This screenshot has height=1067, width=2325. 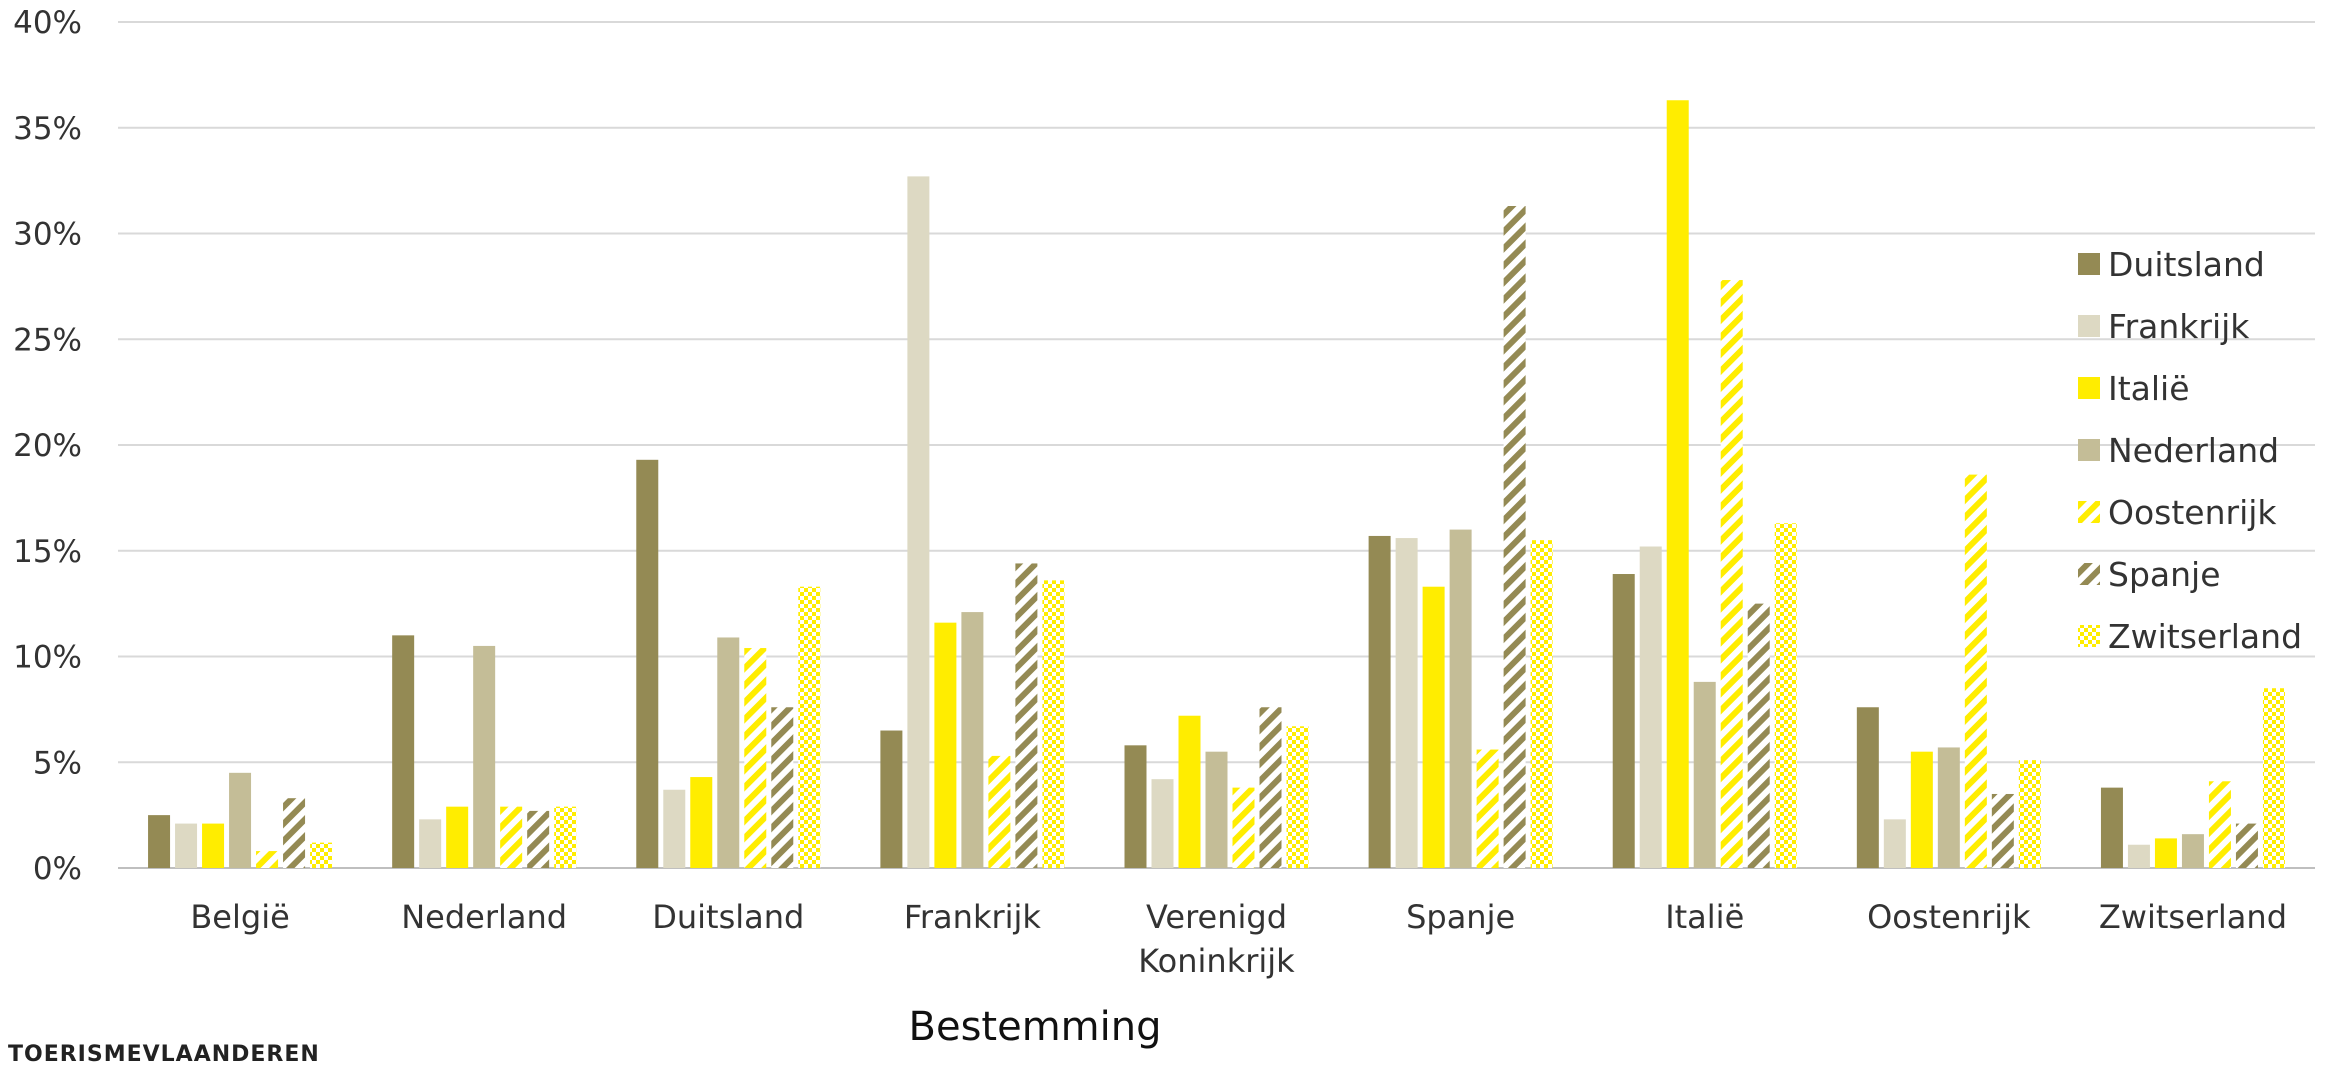 I want to click on bar-italië-6, so click(x=1677, y=484).